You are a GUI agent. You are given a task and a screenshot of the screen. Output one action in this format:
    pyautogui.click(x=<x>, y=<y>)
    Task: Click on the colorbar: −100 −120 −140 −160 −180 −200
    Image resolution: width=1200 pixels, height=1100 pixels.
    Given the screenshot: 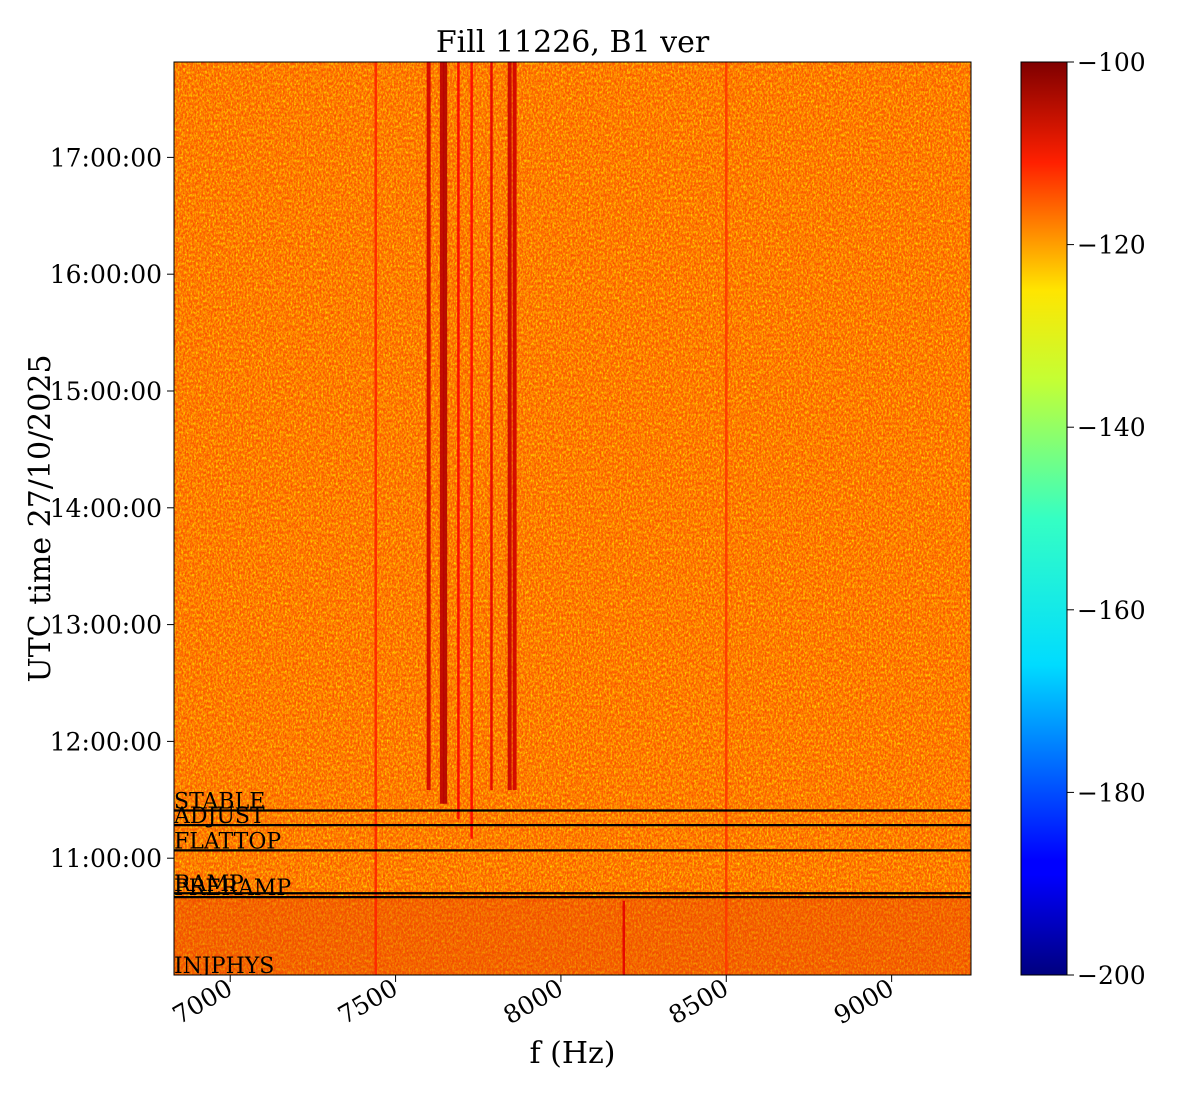 What is the action you would take?
    pyautogui.click(x=1083, y=519)
    